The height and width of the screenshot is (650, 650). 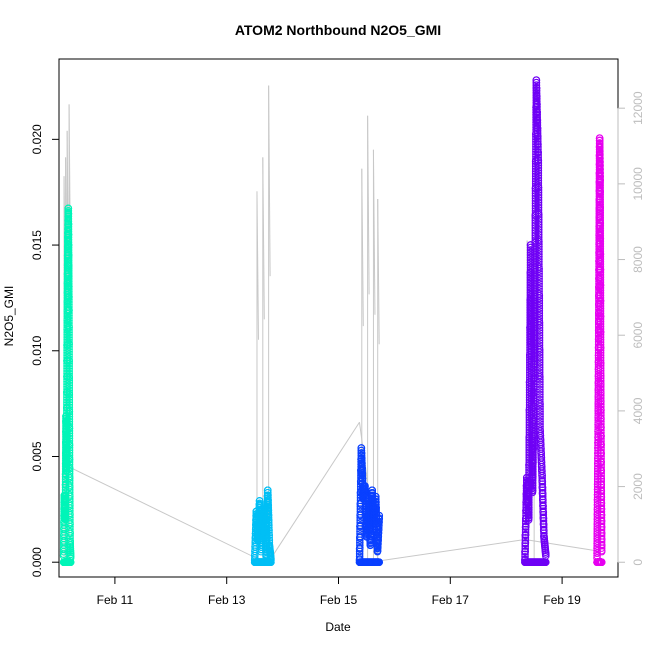 I want to click on y-tick-label: 0.005, so click(x=37, y=456).